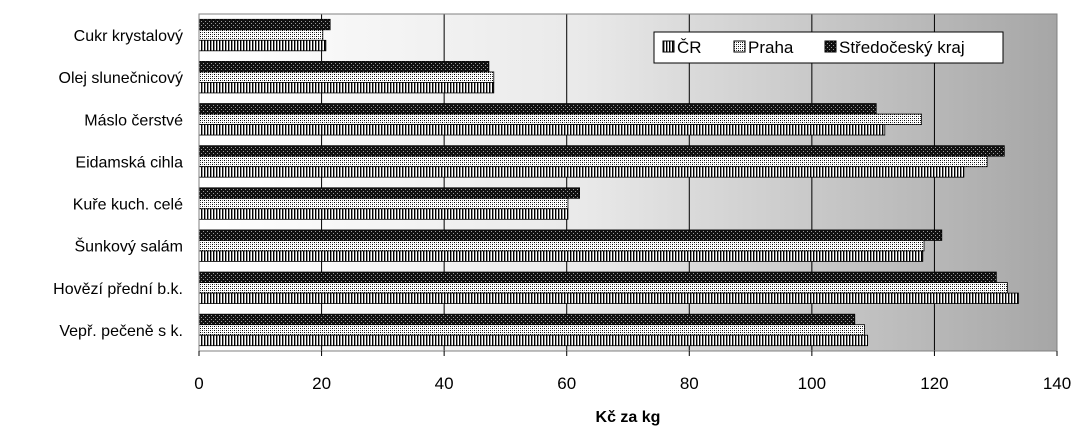 The width and height of the screenshot is (1077, 427). Describe the element at coordinates (812, 383) in the screenshot. I see `x-tick-label: 100` at that location.